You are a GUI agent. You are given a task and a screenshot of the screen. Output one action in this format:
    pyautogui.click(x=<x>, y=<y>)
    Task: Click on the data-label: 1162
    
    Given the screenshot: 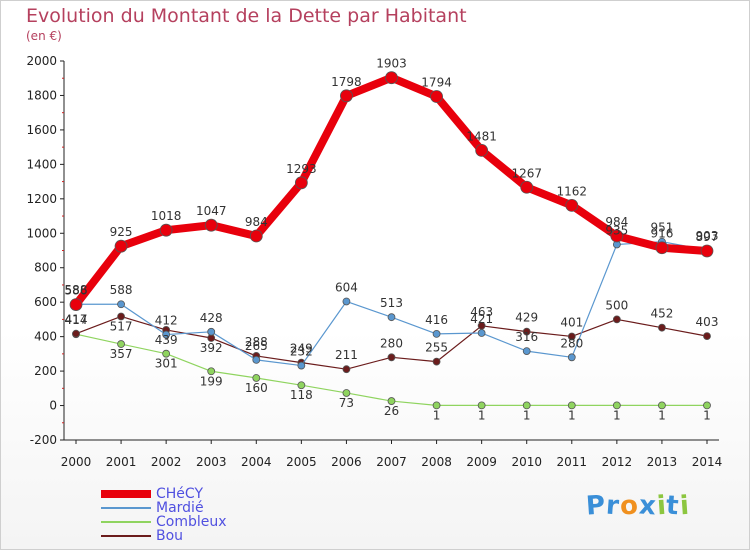 What is the action you would take?
    pyautogui.click(x=572, y=191)
    